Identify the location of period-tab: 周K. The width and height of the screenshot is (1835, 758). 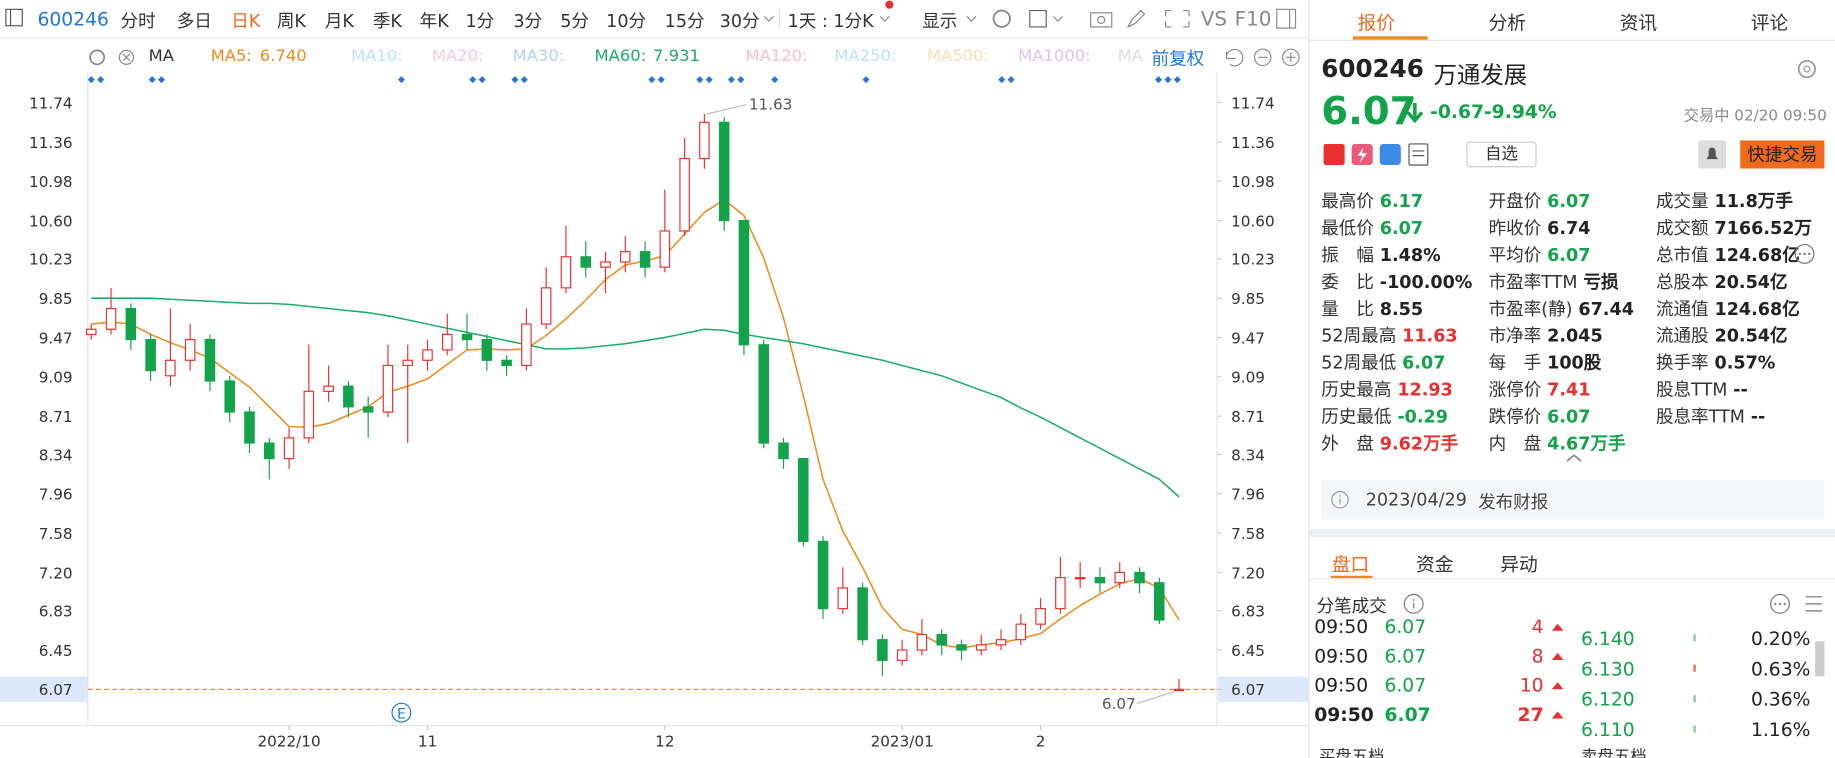
(291, 21).